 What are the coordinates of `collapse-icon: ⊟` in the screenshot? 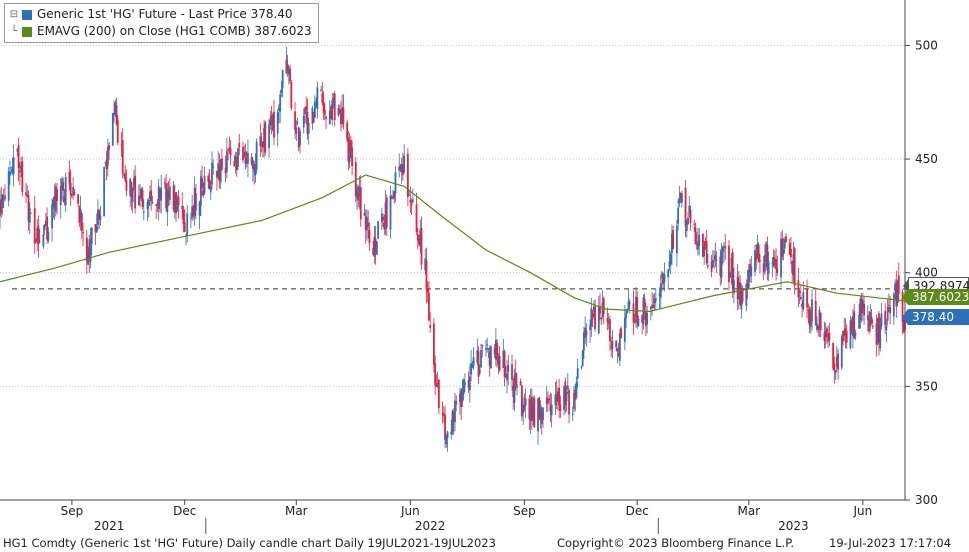 It's located at (14, 14).